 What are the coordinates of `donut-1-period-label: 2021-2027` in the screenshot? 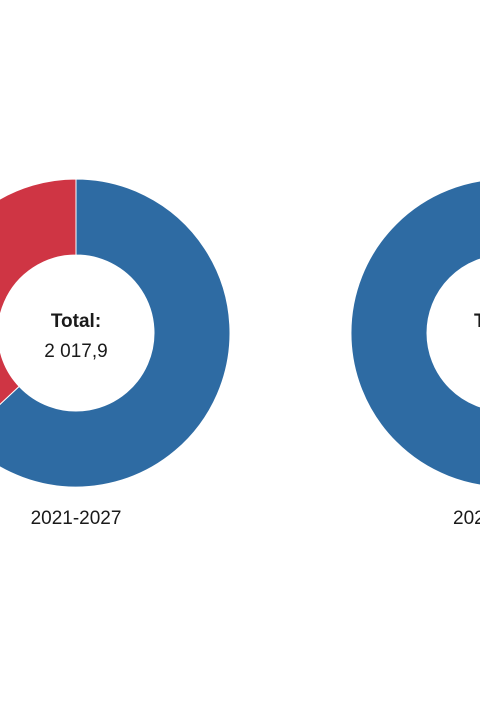 It's located at (76, 518).